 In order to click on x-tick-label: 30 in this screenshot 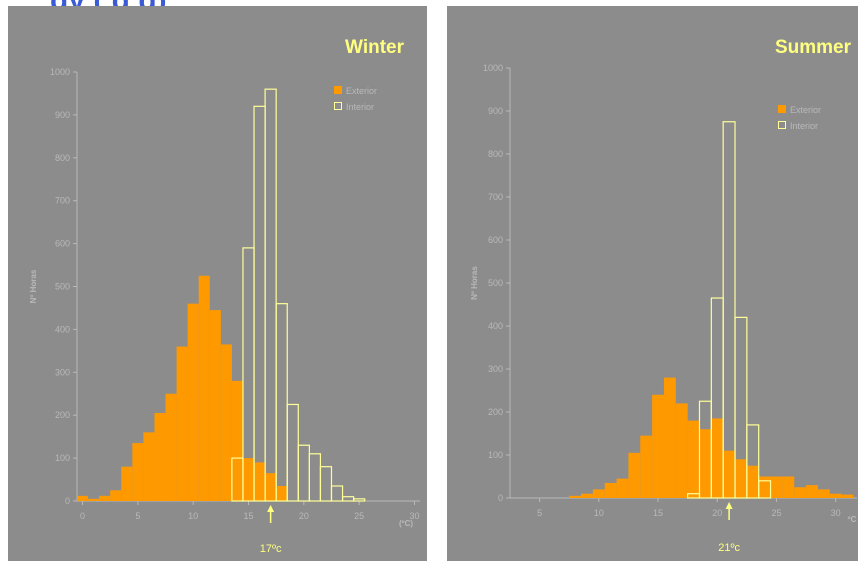, I will do `click(414, 516)`.